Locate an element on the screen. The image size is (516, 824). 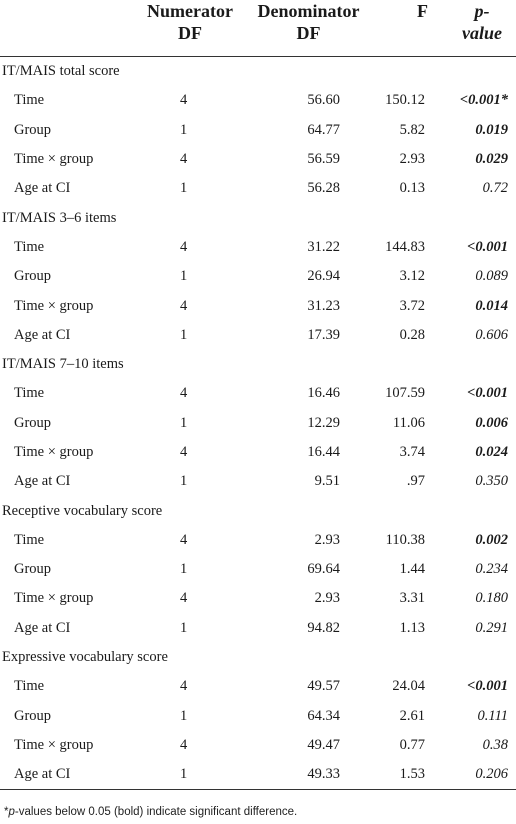
denominator-df-cell: 31.22 is located at coordinates (323, 246).